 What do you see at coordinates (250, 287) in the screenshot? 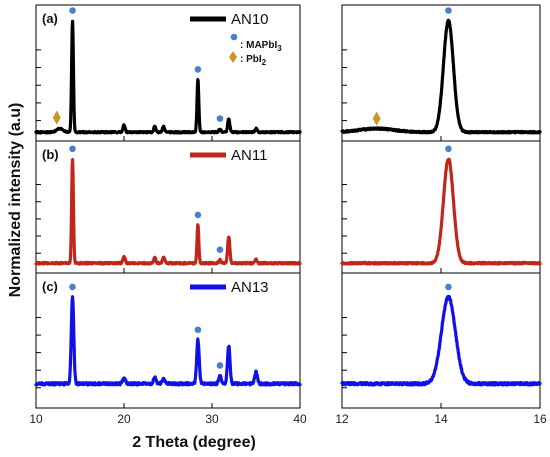
I see `legend-entry: AN13` at bounding box center [250, 287].